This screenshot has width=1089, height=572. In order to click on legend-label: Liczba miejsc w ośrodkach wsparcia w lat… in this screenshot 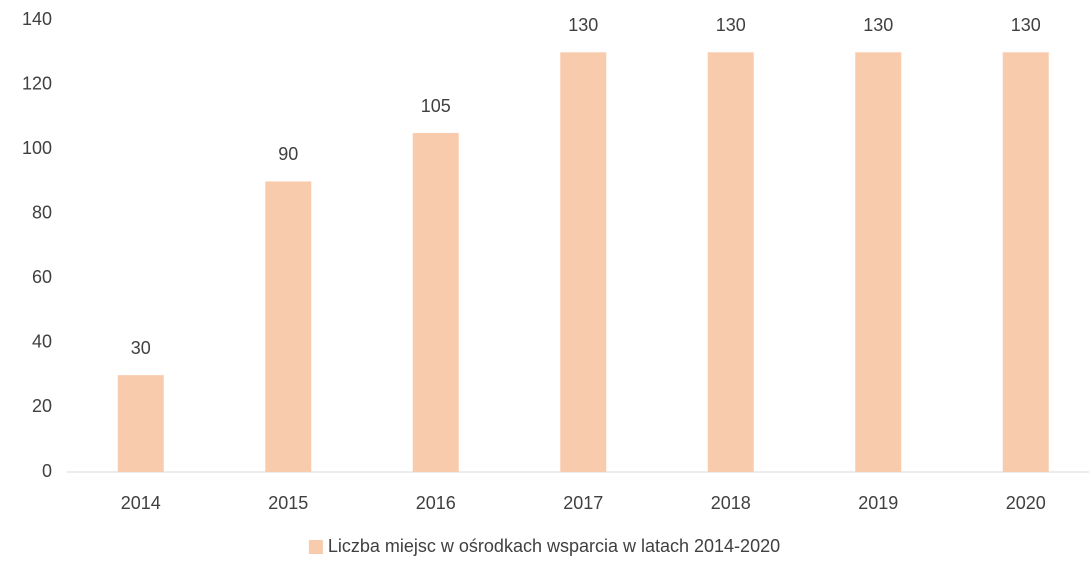, I will do `click(554, 546)`.